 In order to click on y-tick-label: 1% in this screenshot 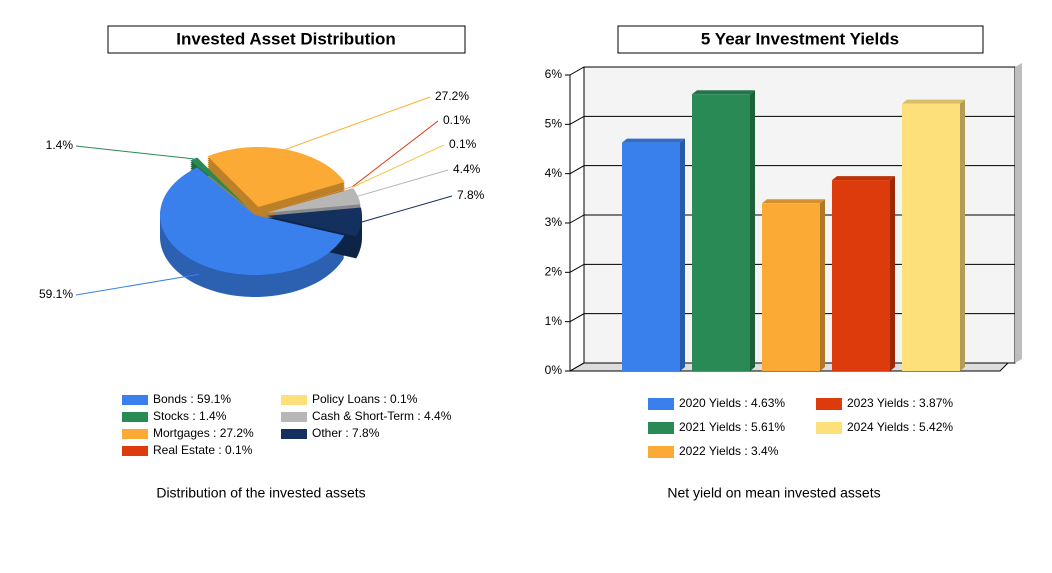, I will do `click(554, 321)`.